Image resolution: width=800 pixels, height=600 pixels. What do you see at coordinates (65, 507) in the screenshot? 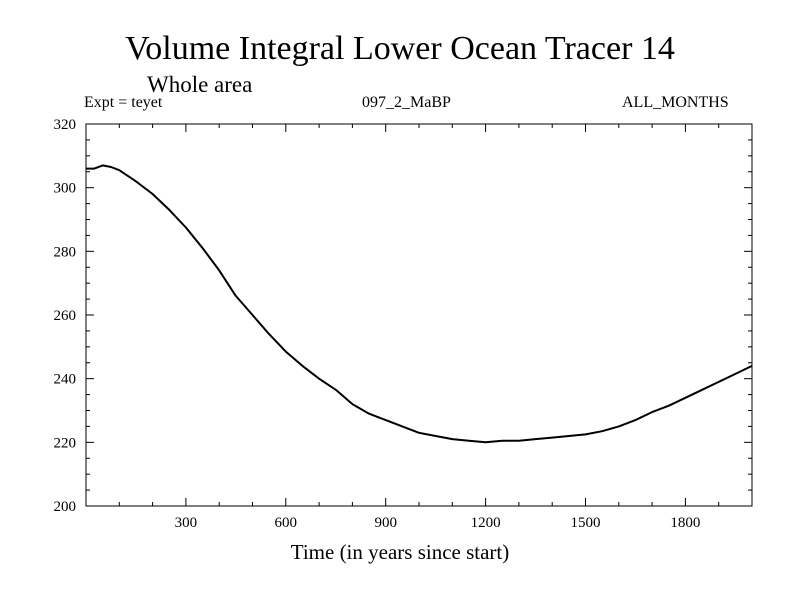
I see `y-tick-label: 200` at bounding box center [65, 507].